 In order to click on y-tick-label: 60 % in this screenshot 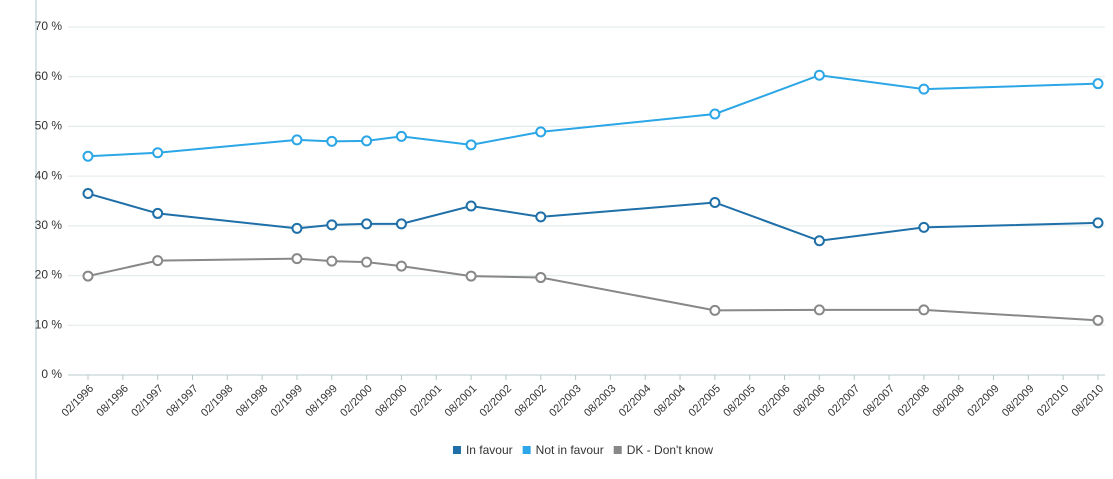, I will do `click(49, 76)`.